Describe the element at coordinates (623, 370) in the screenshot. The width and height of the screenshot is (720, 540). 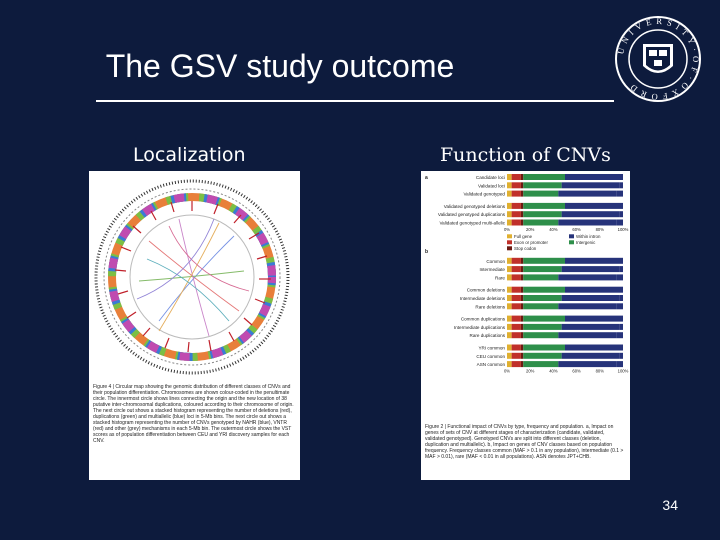
I see `axis-tick-label: 100%` at that location.